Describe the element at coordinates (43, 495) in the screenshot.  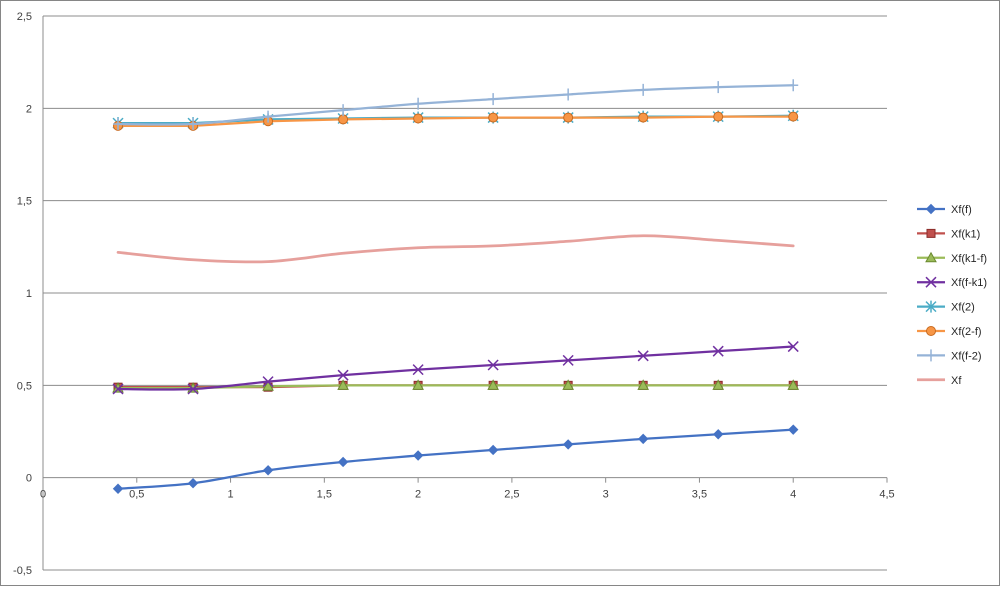
I see `x-tick-label: 0` at that location.